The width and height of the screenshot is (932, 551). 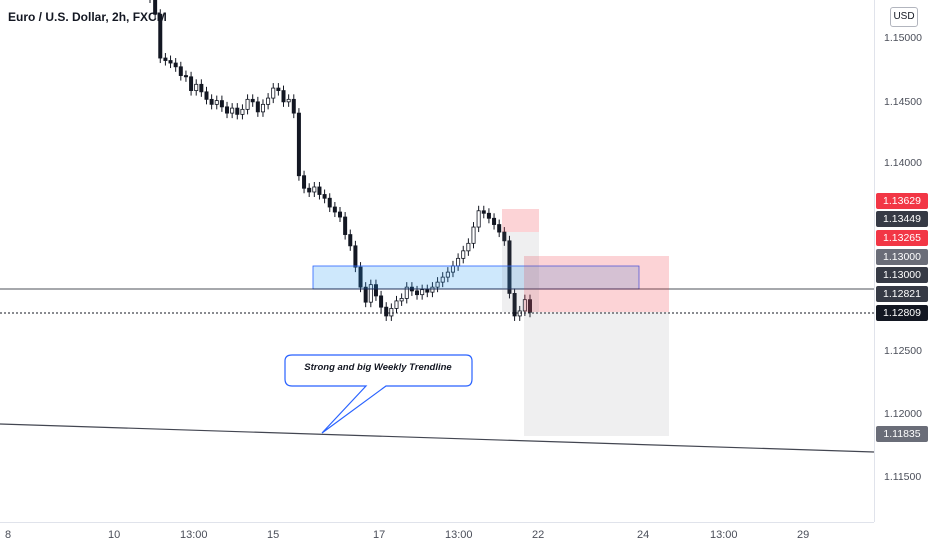 What do you see at coordinates (903, 477) in the screenshot?
I see `price-tick: 1.11500` at bounding box center [903, 477].